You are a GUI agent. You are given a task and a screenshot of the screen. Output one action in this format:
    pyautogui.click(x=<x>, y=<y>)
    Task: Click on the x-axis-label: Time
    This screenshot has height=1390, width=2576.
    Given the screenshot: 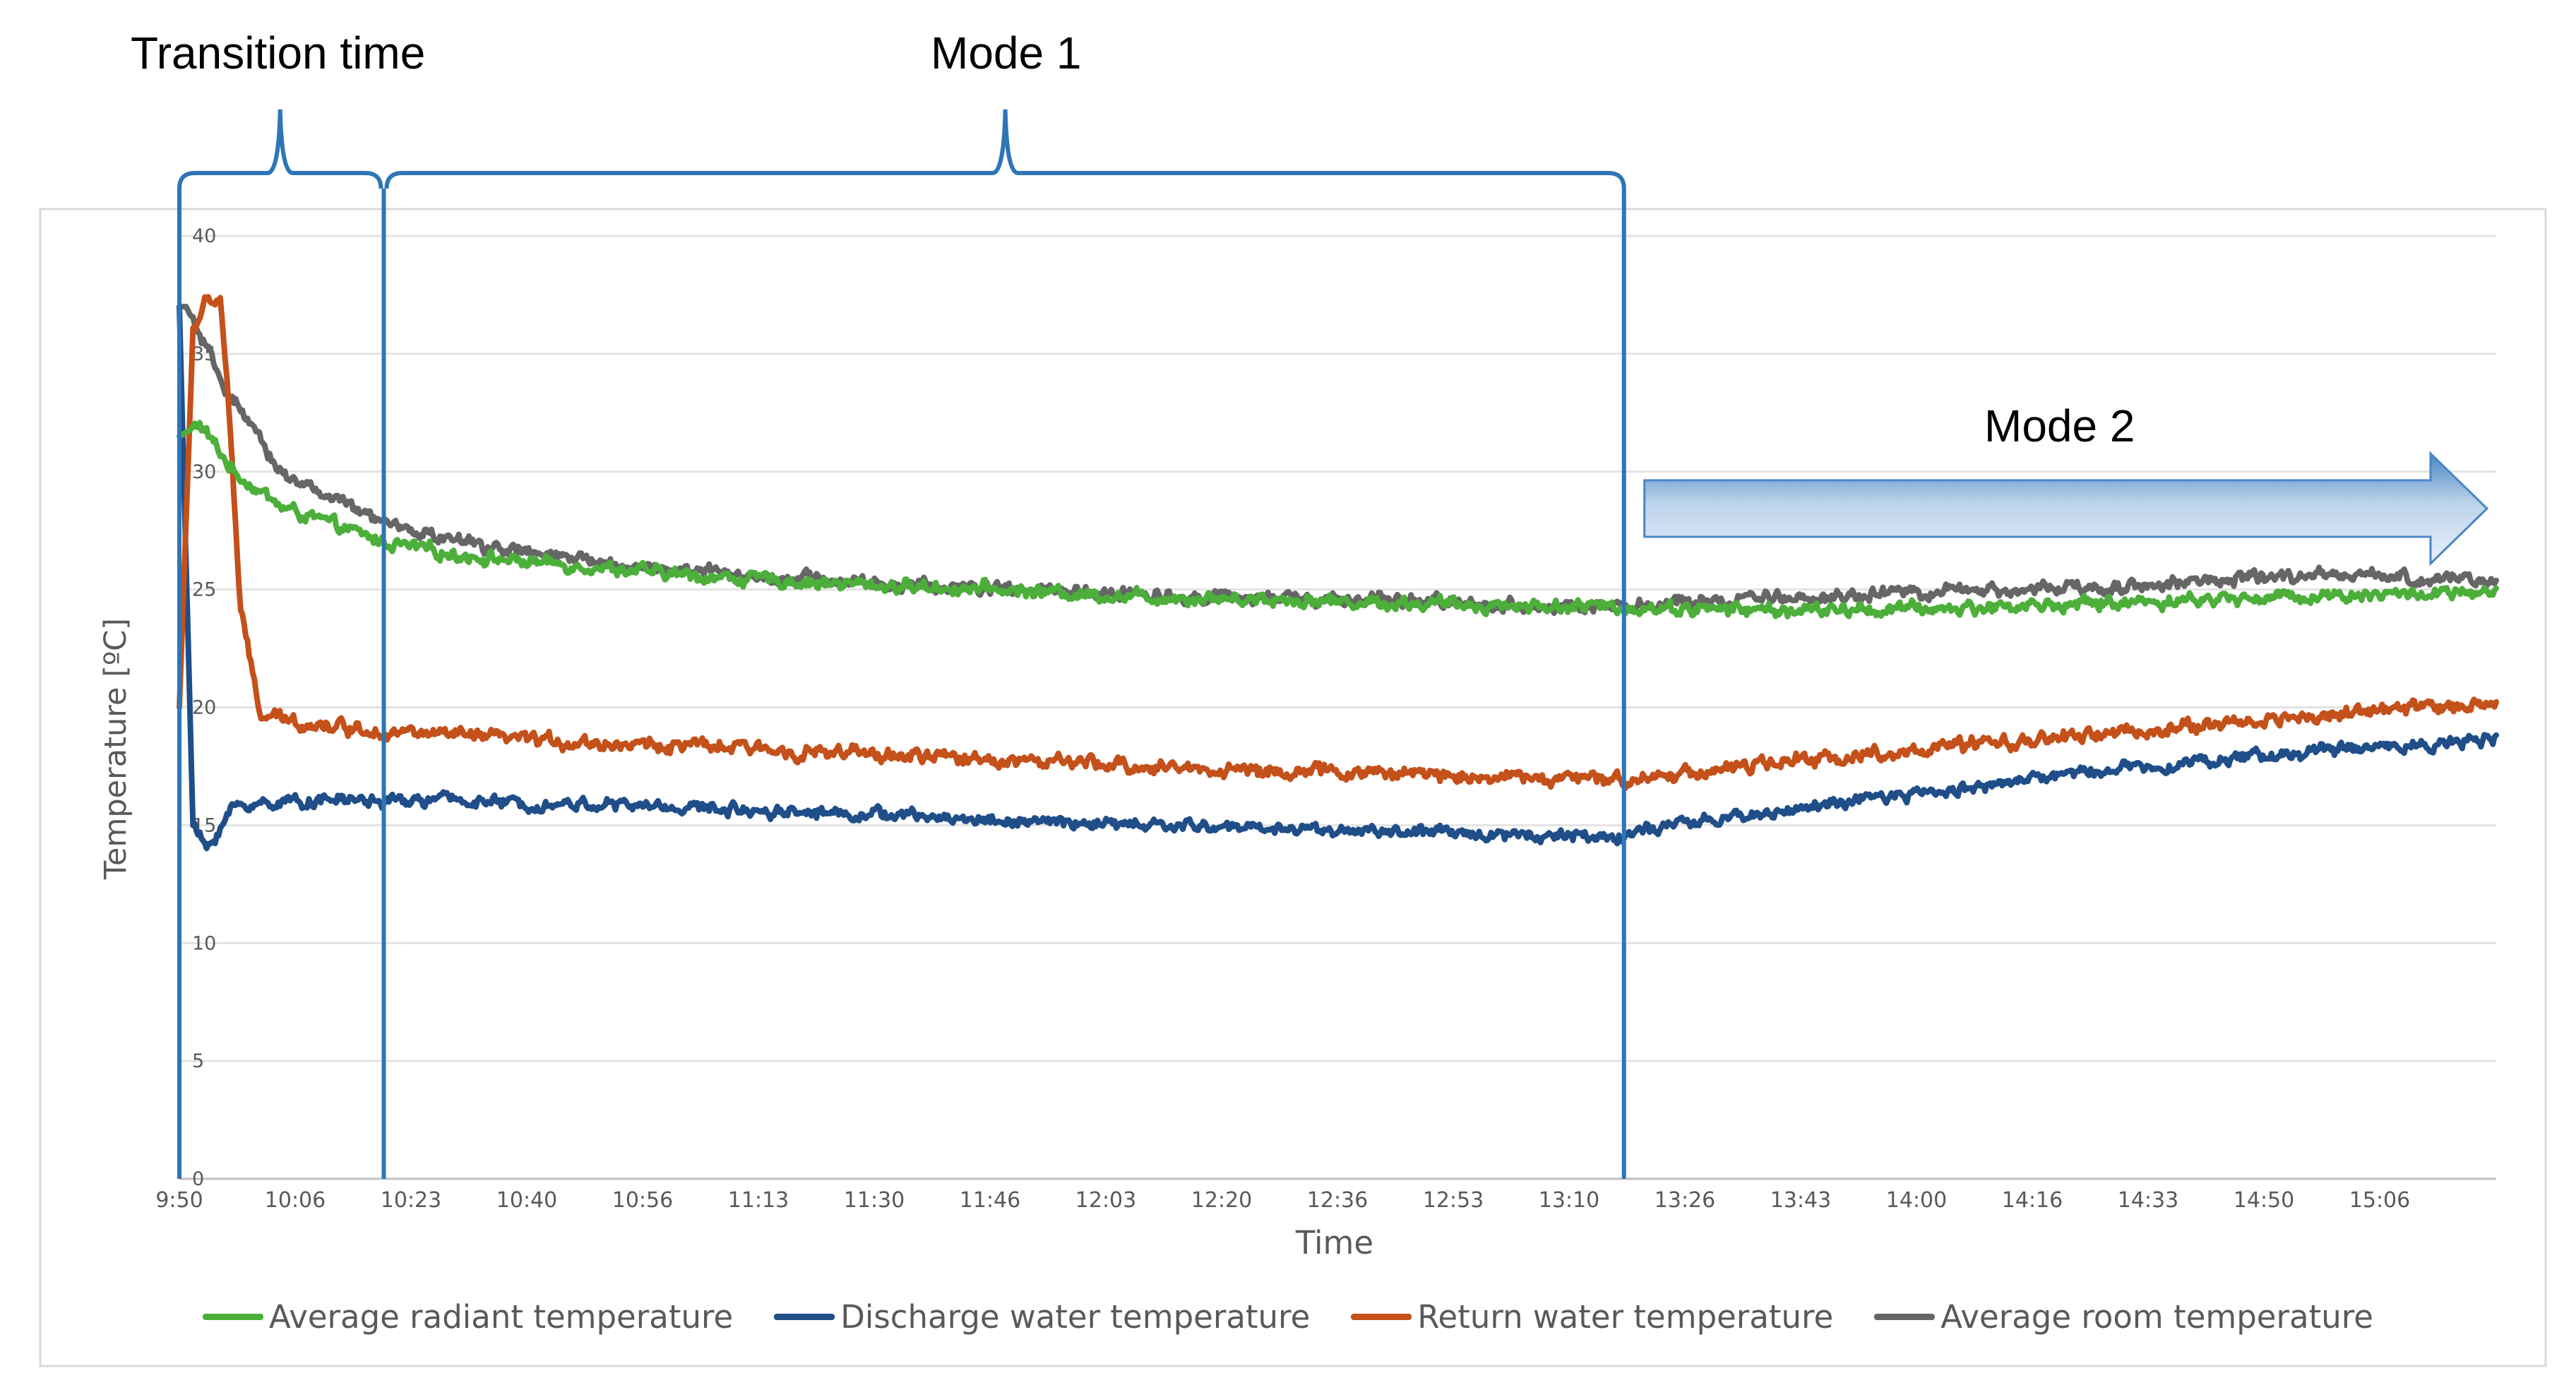 What is the action you would take?
    pyautogui.click(x=1334, y=1242)
    